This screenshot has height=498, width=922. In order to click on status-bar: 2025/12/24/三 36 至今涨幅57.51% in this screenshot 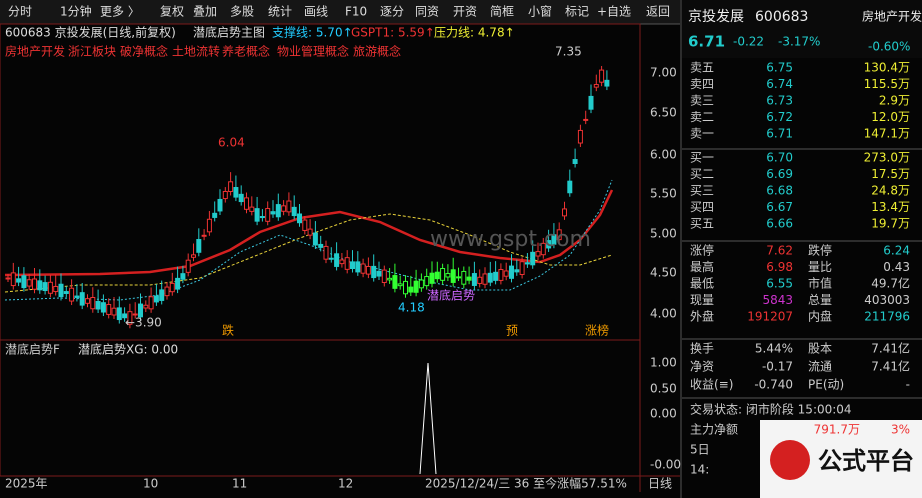, I will do `click(526, 483)`.